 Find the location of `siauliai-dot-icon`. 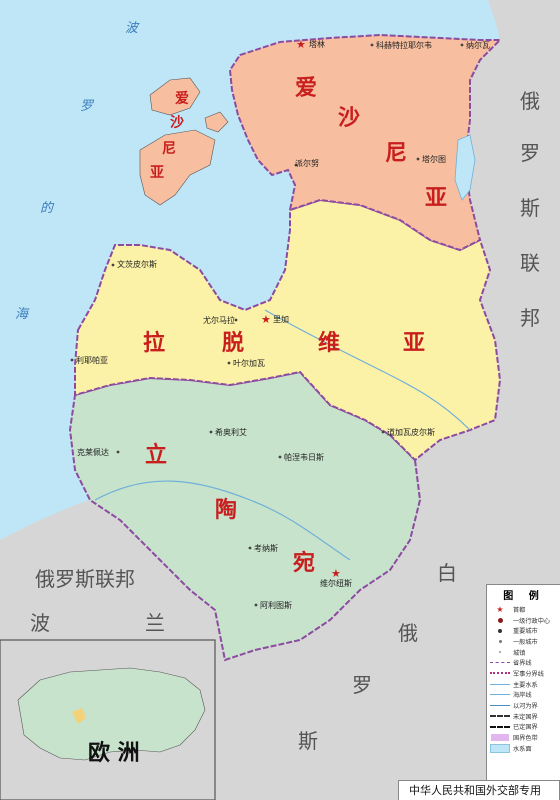

siauliai-dot-icon is located at coordinates (211, 432).